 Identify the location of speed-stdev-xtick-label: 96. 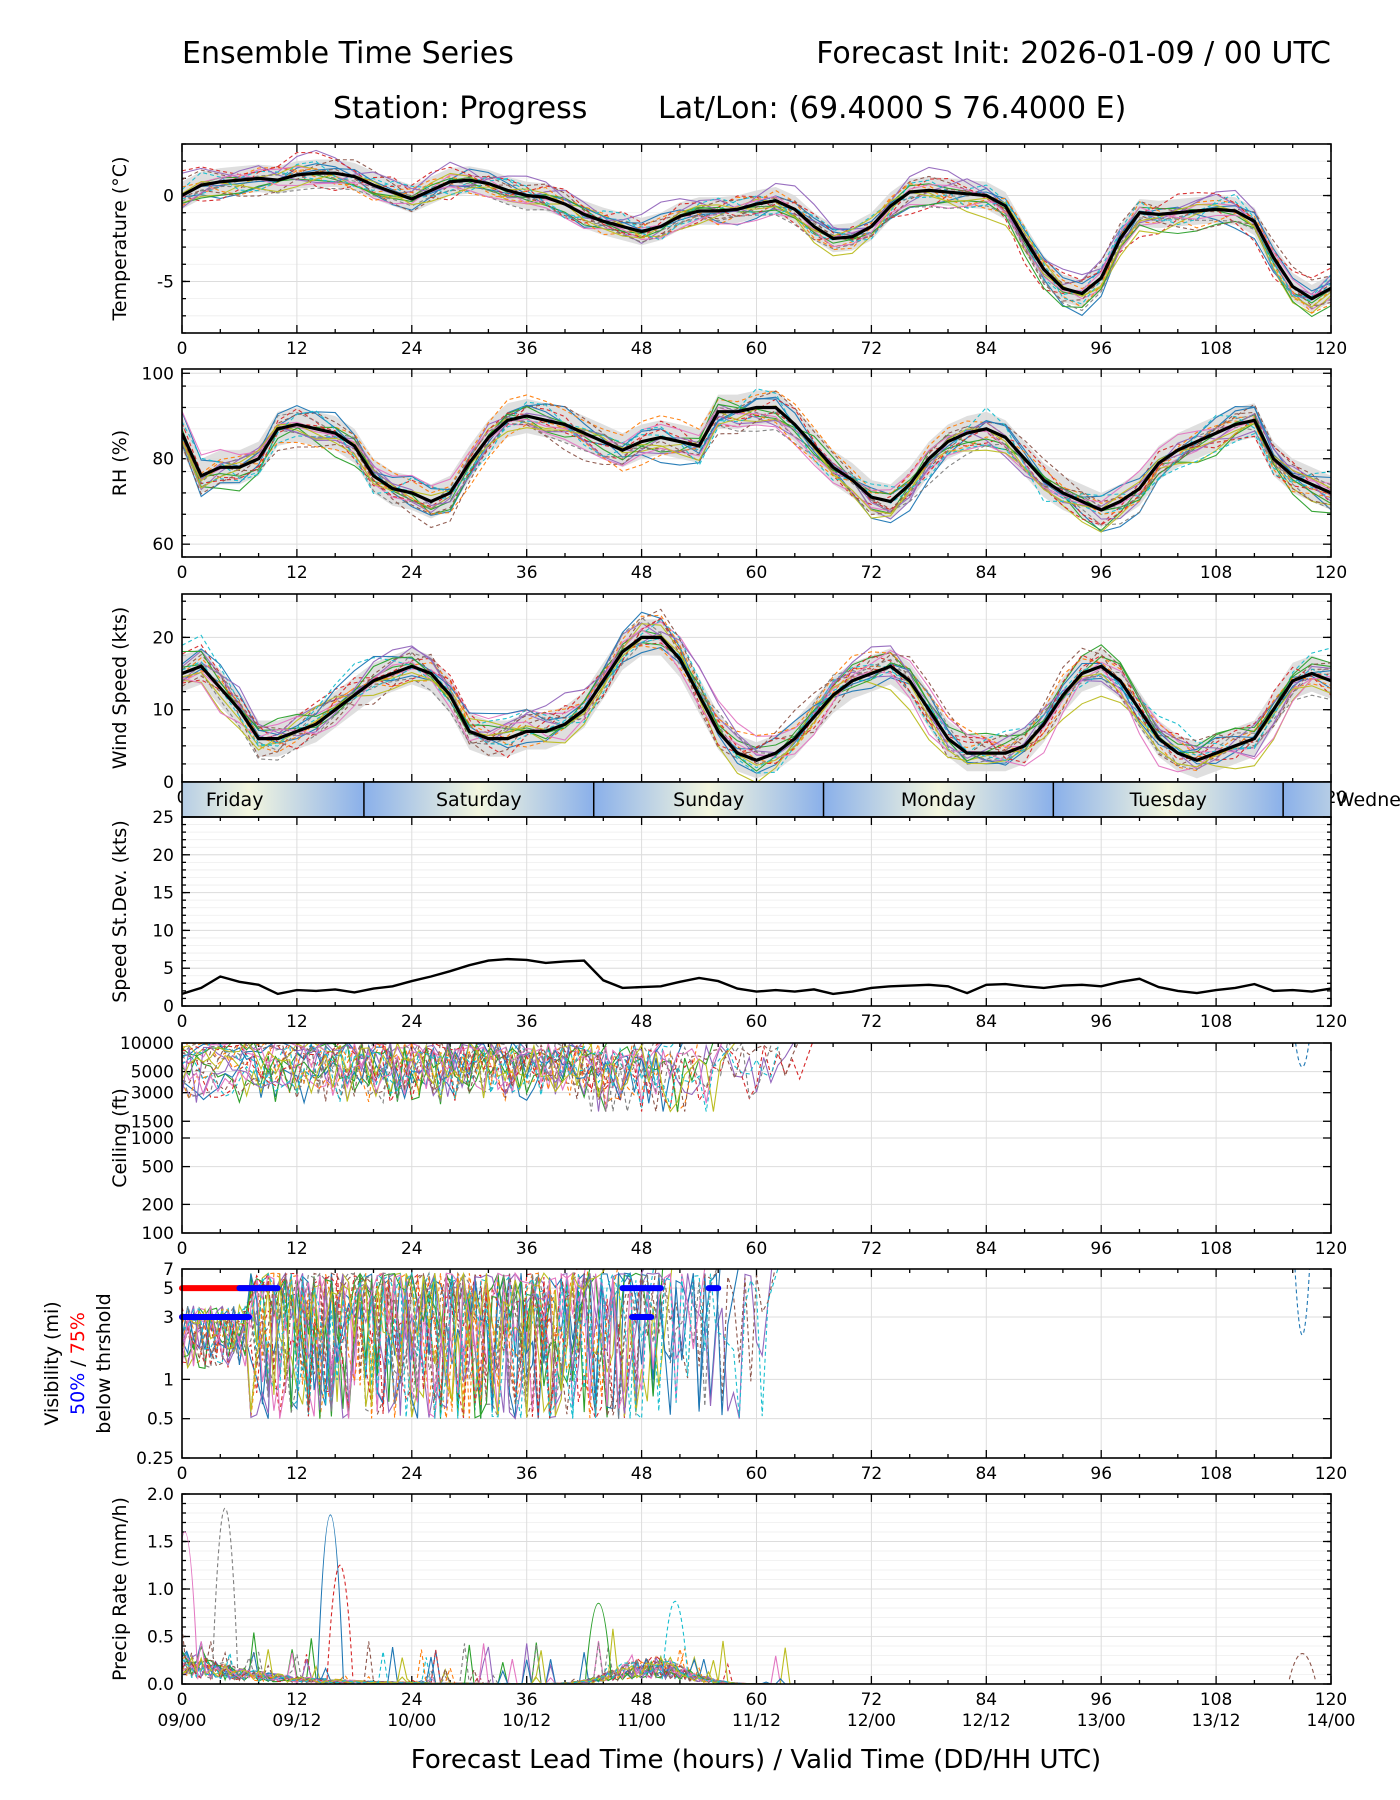
(1101, 1022).